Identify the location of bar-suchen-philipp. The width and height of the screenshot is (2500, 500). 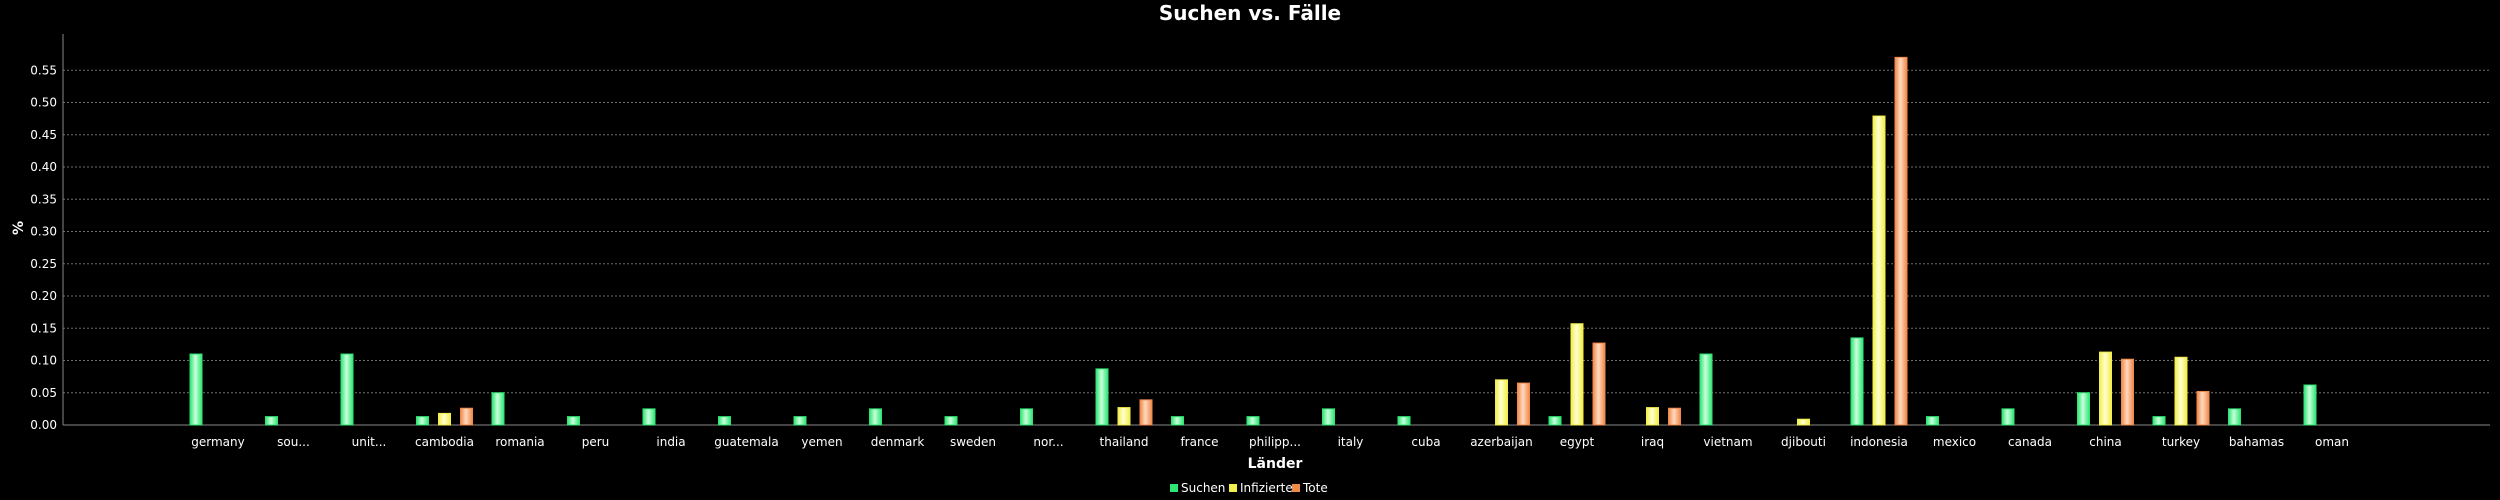
(1253, 421).